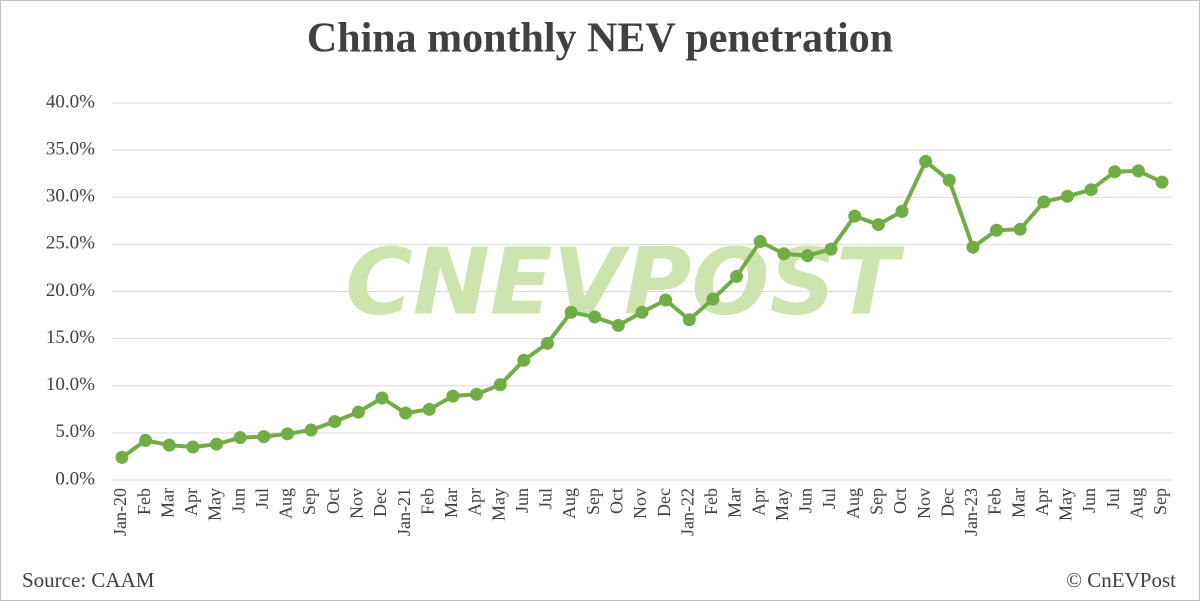  Describe the element at coordinates (70, 290) in the screenshot. I see `y-tick-label: 20.0%` at that location.